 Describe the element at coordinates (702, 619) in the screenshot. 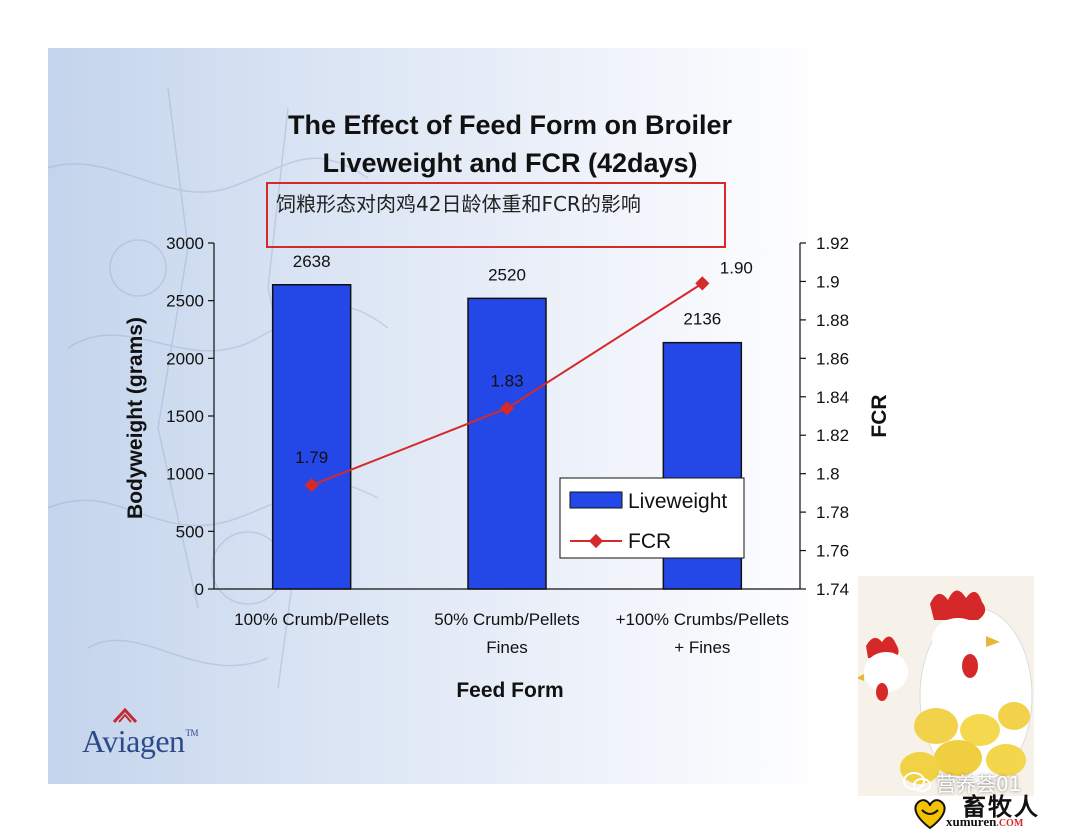

I see `x-category-label: +100% Crumbs/Pellets` at that location.